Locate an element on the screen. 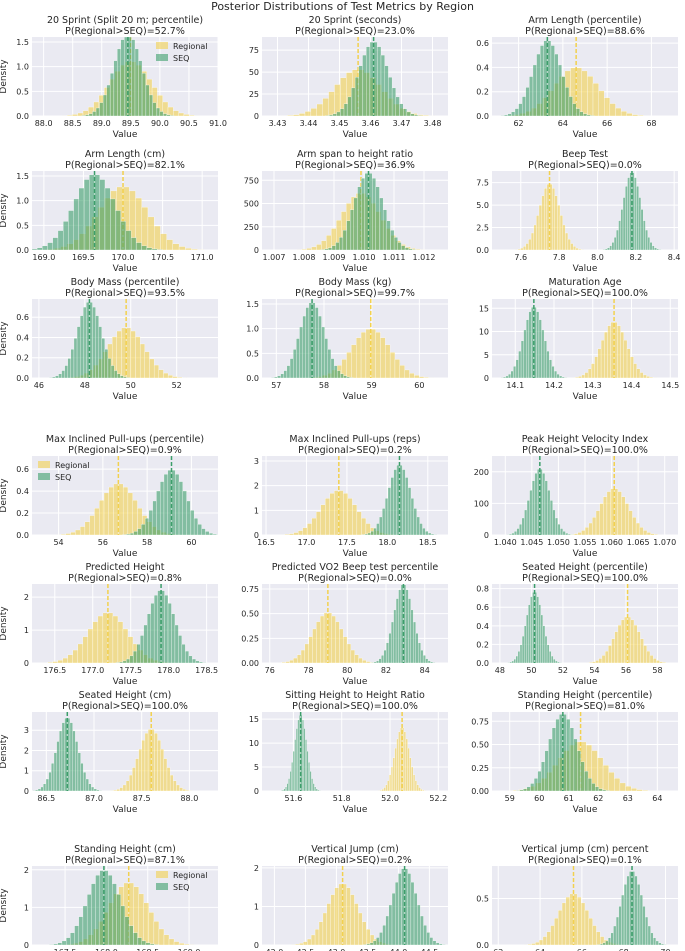  x-tick-label: 1.010 is located at coordinates (364, 257).